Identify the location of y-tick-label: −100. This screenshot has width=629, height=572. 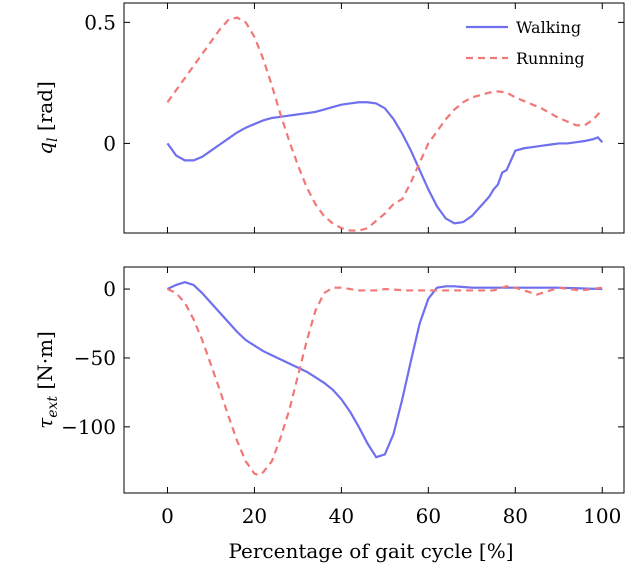
(88, 427).